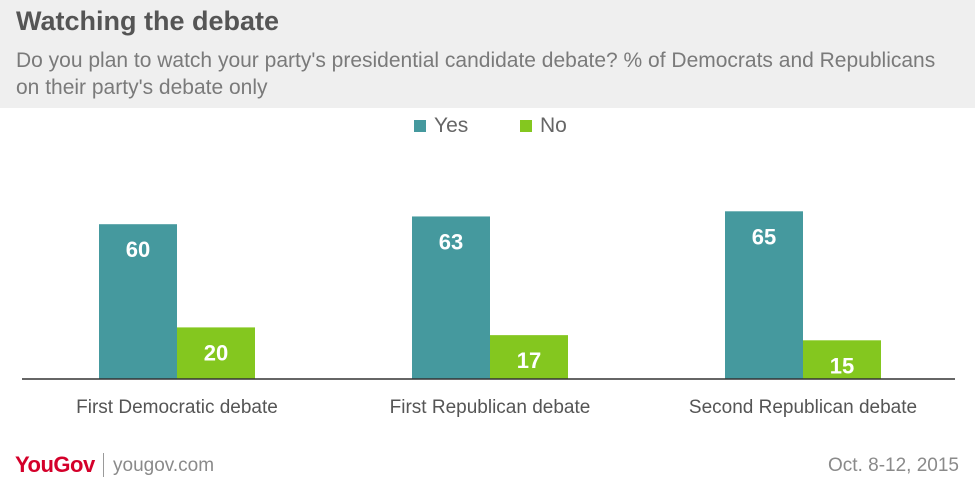 This screenshot has height=488, width=975. I want to click on category-label-1: First Democratic debate, so click(177, 407).